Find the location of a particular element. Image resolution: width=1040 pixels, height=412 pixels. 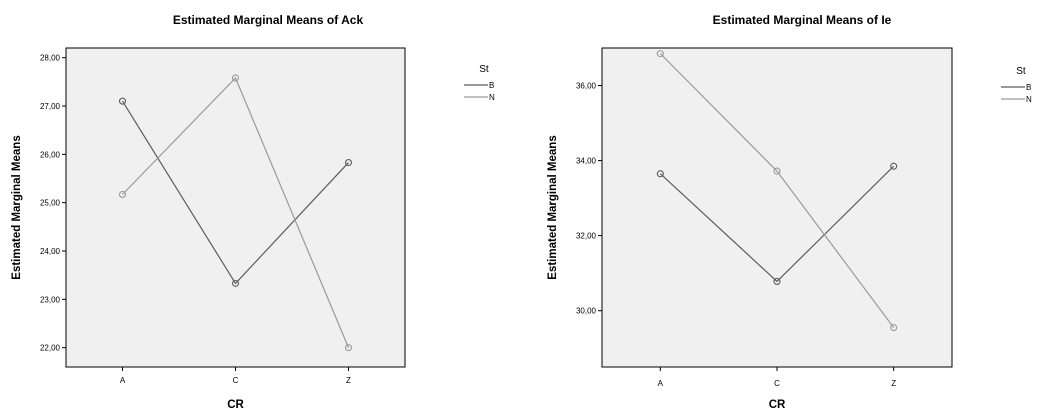

y-tick-label: 24,00 is located at coordinates (50, 251).